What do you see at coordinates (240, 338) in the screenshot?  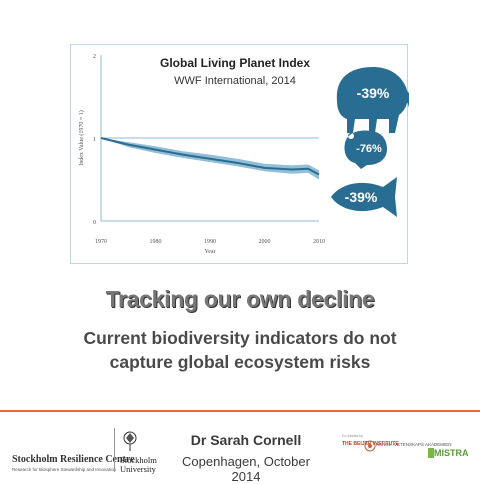 I see `slide-subtitle-line1: Current biodiversity indicators do not` at bounding box center [240, 338].